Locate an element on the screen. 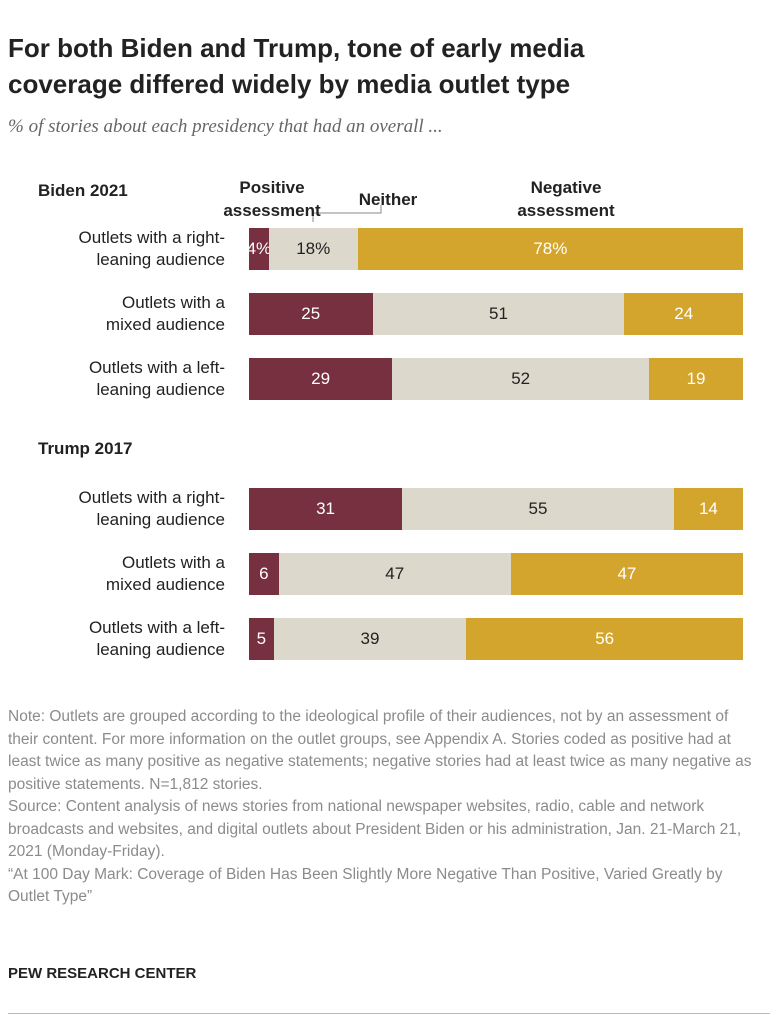 Image resolution: width=778 pixels, height=1023 pixels. legend-label: Positive is located at coordinates (272, 187).